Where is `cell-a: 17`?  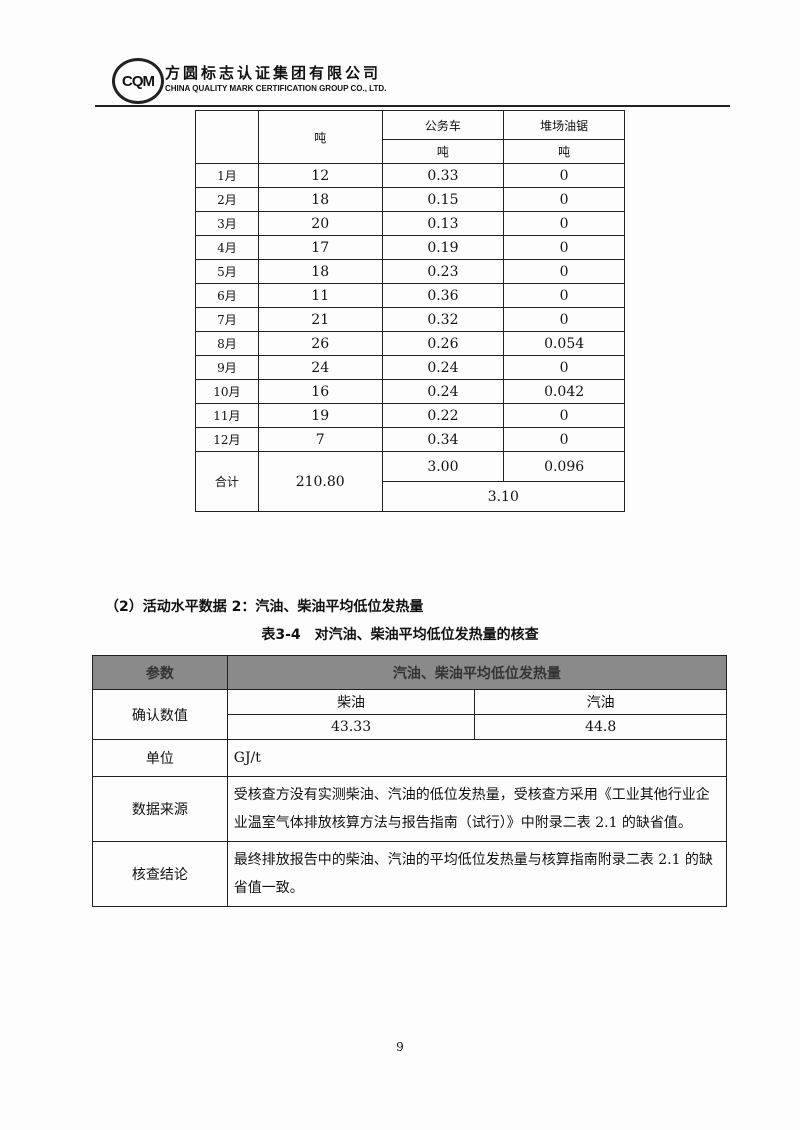 cell-a: 17 is located at coordinates (320, 247).